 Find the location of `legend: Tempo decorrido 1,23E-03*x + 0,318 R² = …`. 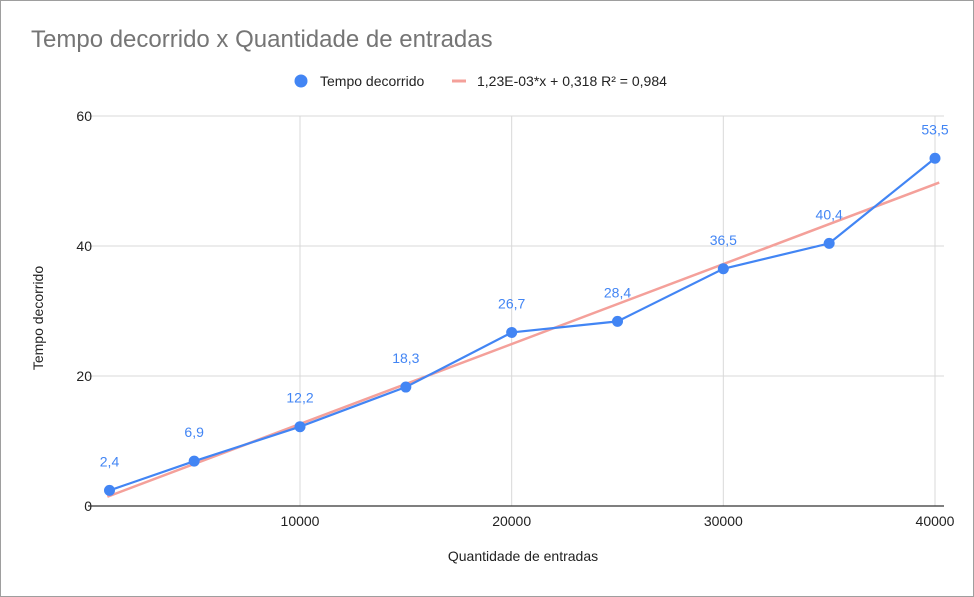

legend: Tempo decorrido 1,23E-03*x + 0,318 R² = … is located at coordinates (480, 81).